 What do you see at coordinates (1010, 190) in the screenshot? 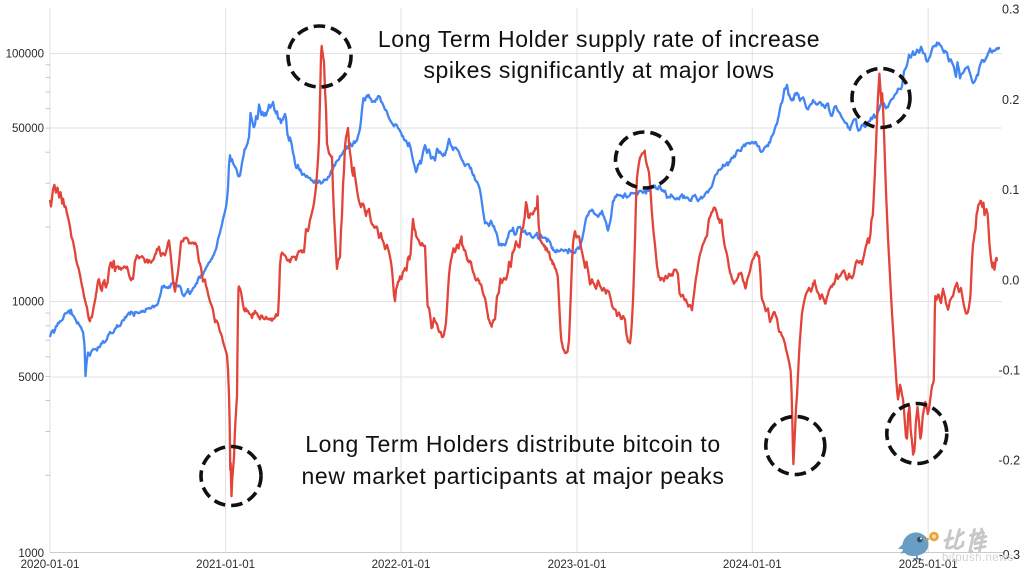
I see `svg-text: 0.1` at bounding box center [1010, 190].